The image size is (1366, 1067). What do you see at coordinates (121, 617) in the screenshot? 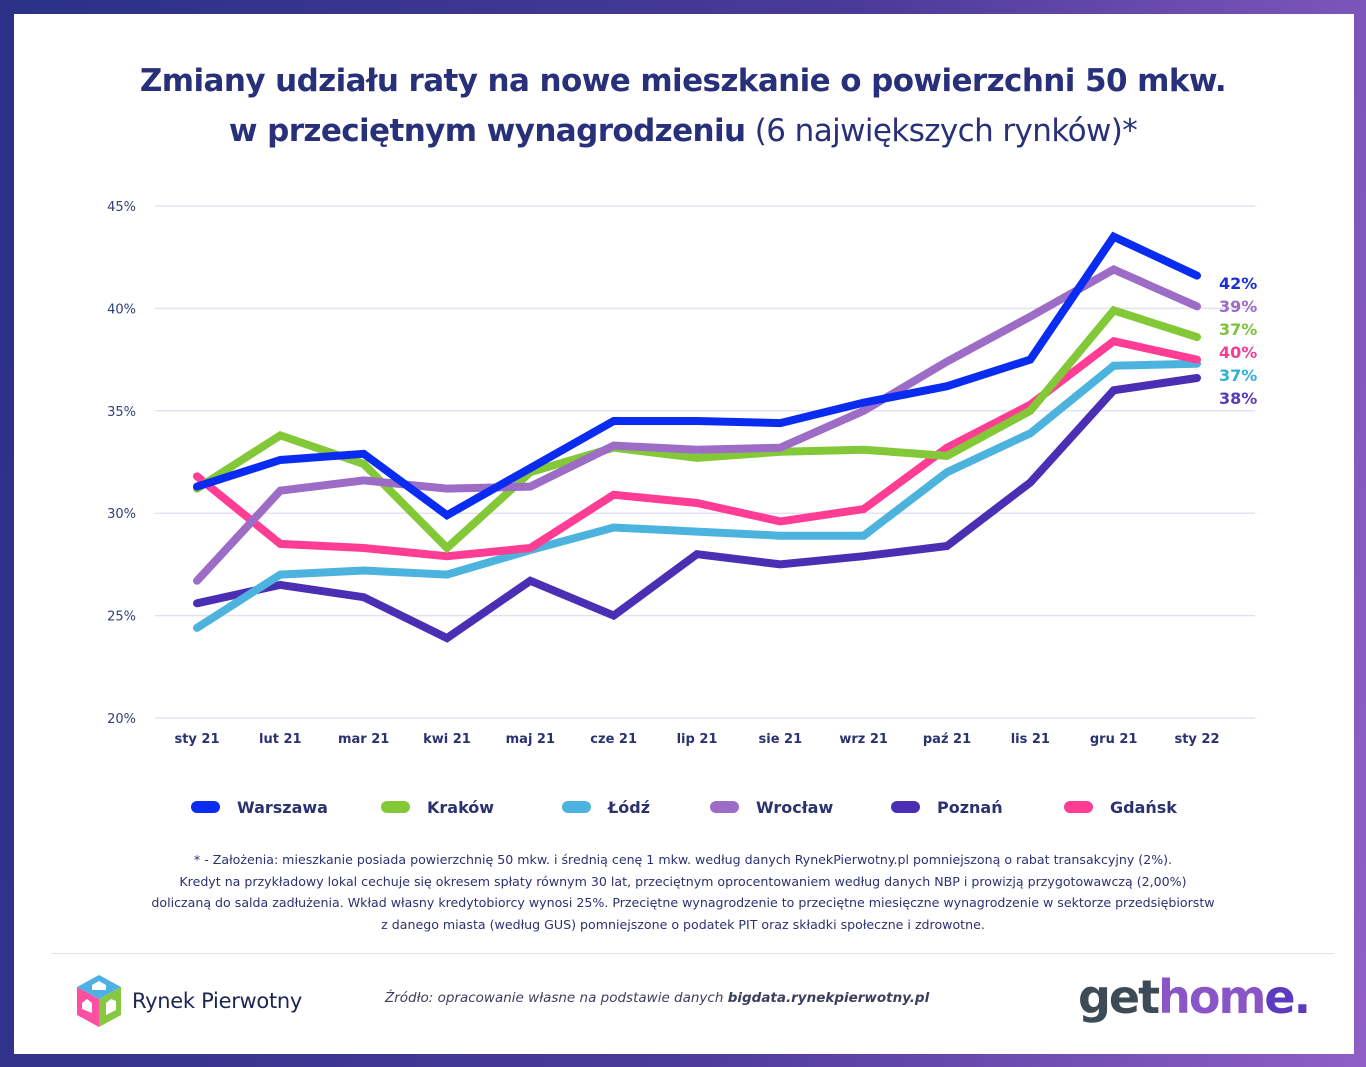
I see `y-tick-label: 25%` at bounding box center [121, 617].